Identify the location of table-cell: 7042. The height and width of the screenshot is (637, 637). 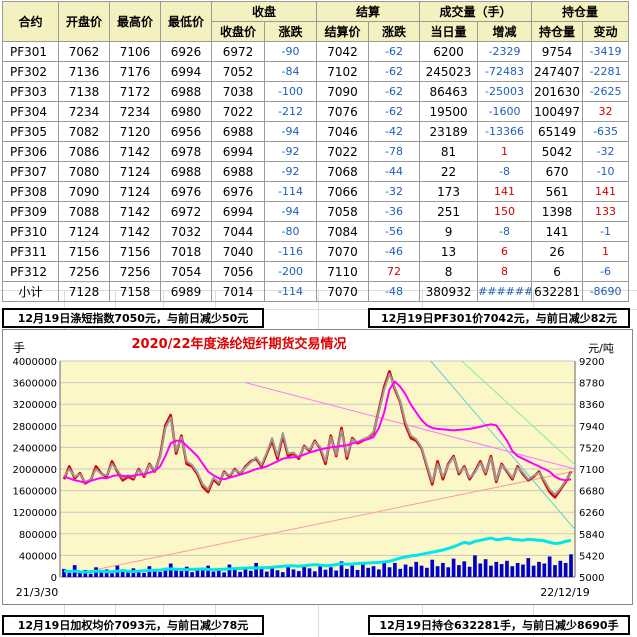
(343, 51).